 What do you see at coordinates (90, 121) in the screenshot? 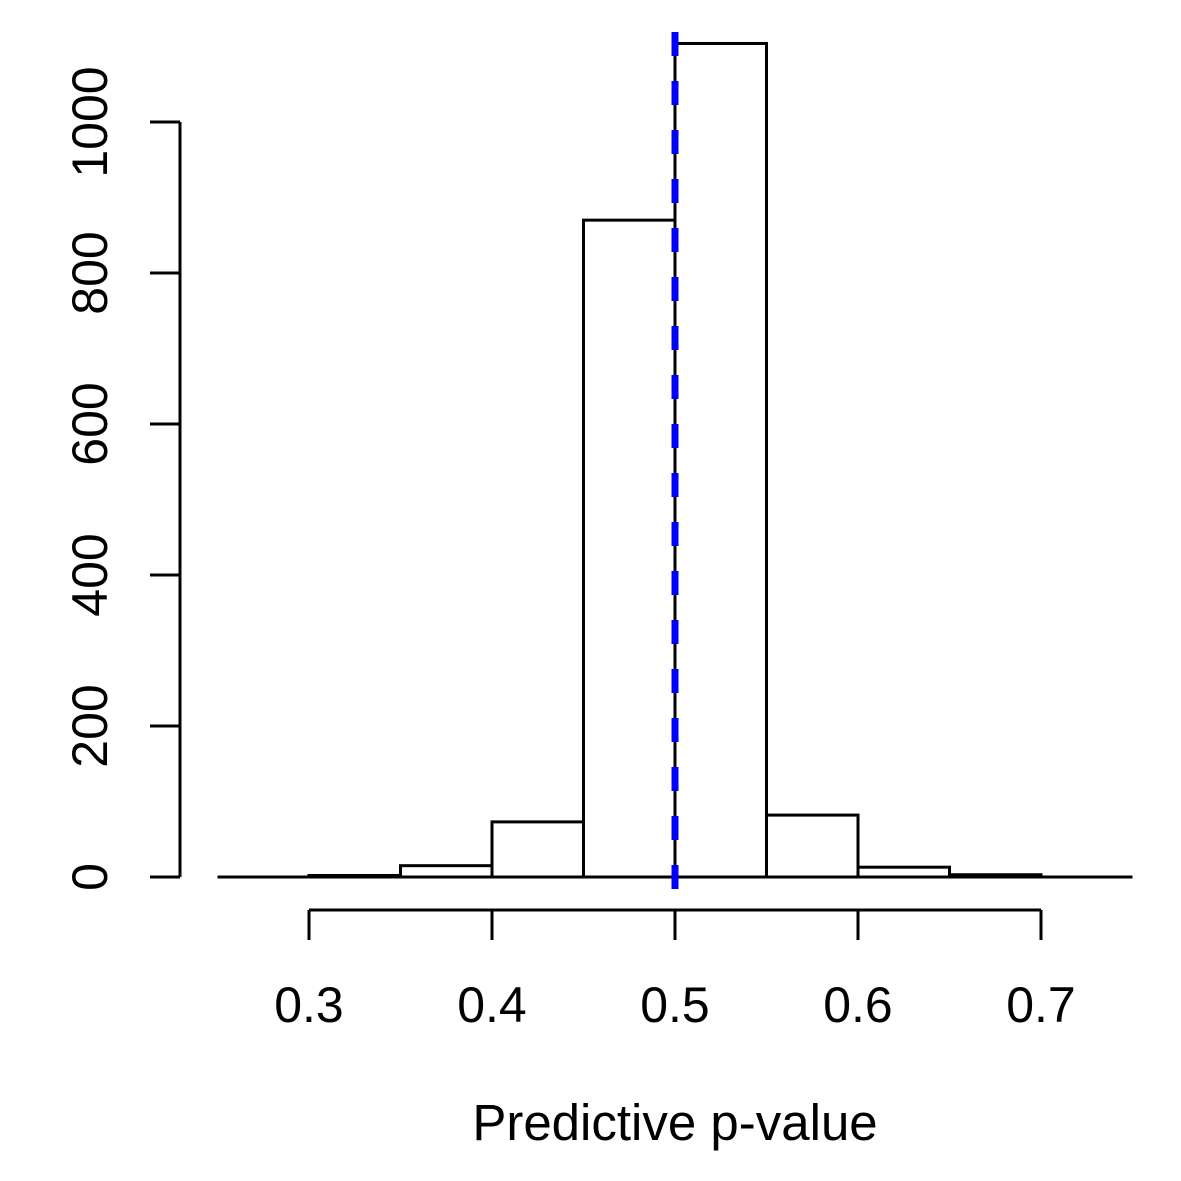
I see `y-tick-label: 1000` at bounding box center [90, 121].